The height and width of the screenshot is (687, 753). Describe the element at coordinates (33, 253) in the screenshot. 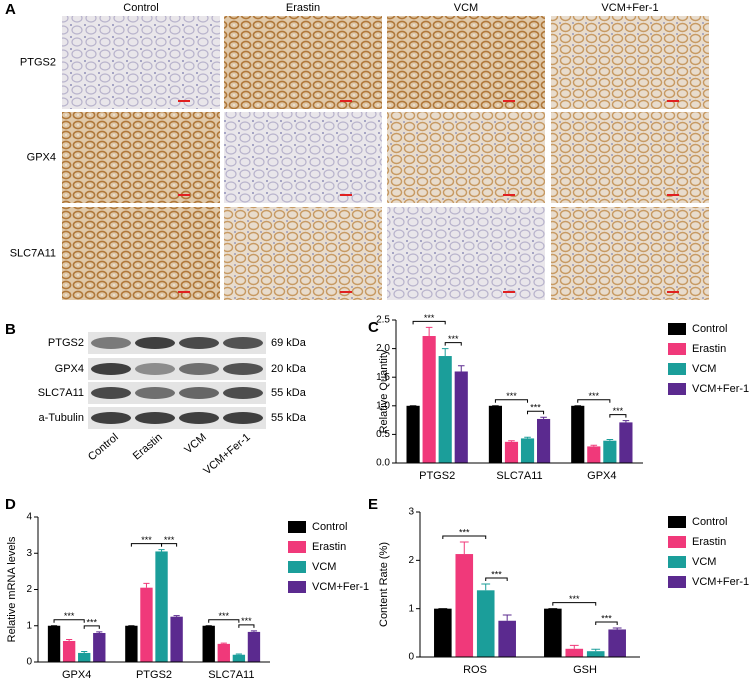

I see `row-label: SLC7A11` at that location.